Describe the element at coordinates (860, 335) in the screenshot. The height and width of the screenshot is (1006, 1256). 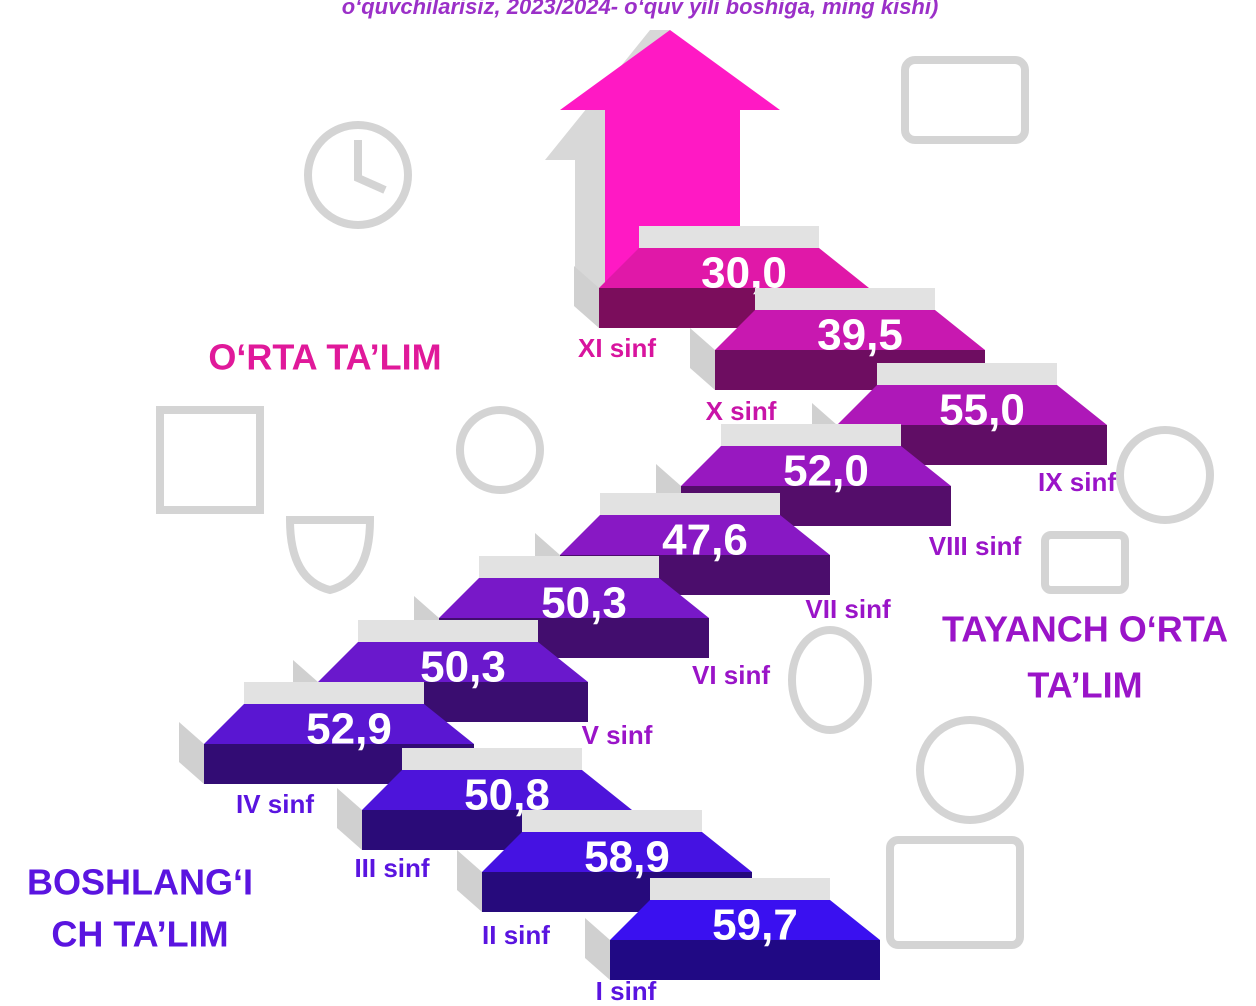
I see `step-value: 39,5` at that location.